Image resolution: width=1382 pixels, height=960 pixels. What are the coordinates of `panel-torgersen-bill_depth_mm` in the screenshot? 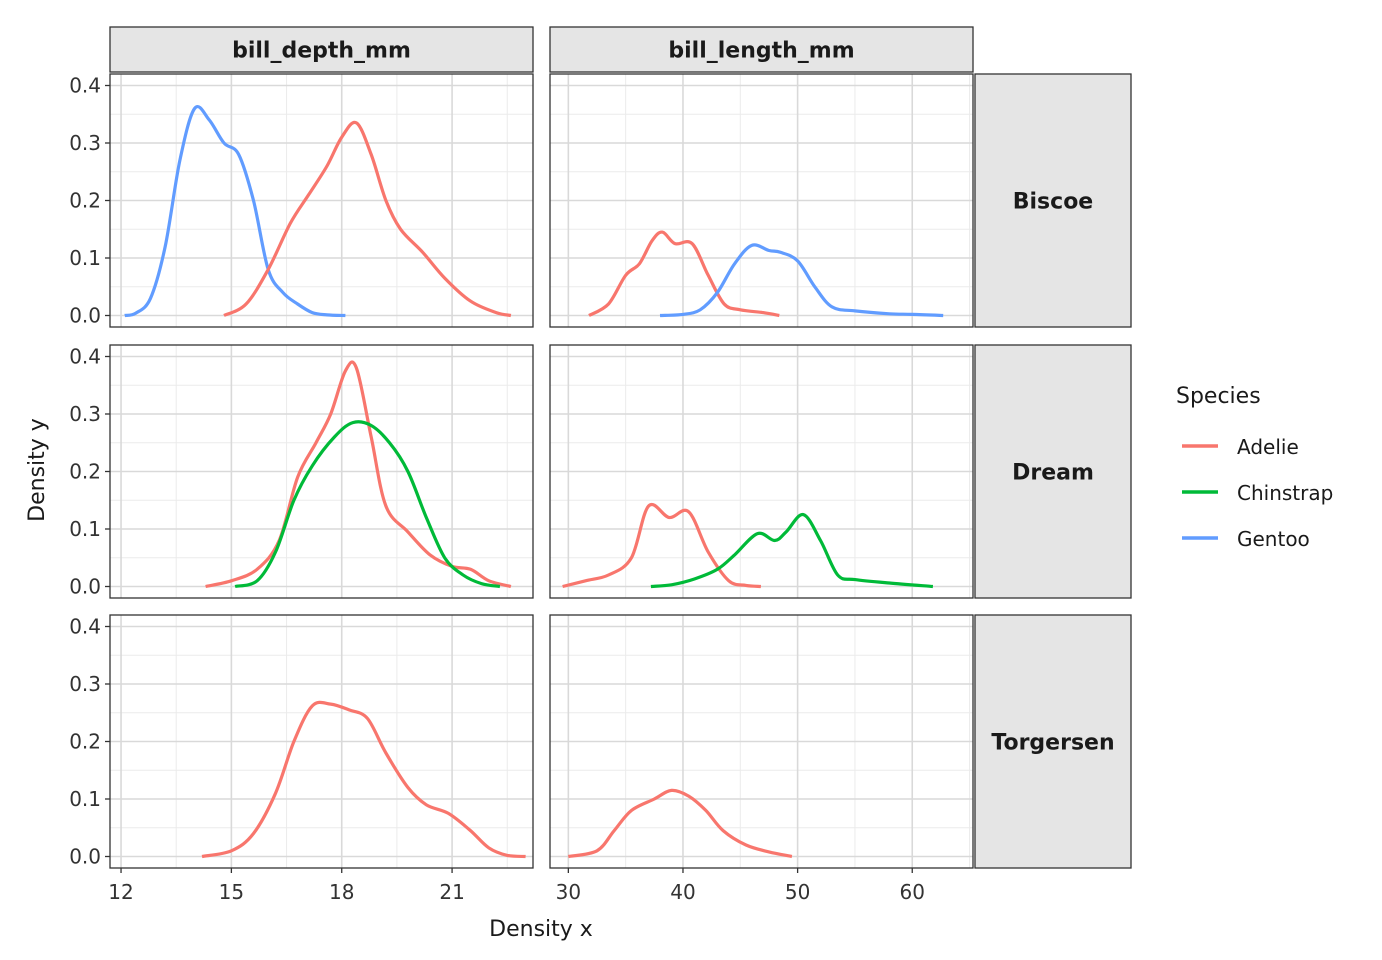 It's located at (321, 741).